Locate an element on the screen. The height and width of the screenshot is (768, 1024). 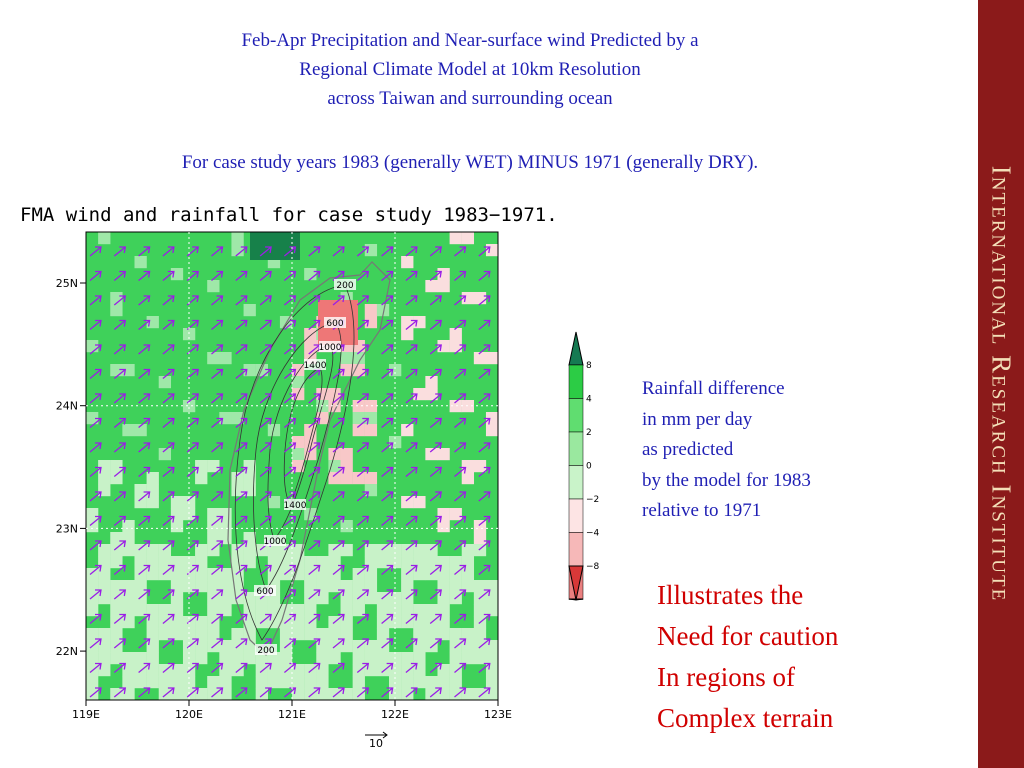
sidebar: International Research Institute is located at coordinates (1001, 384).